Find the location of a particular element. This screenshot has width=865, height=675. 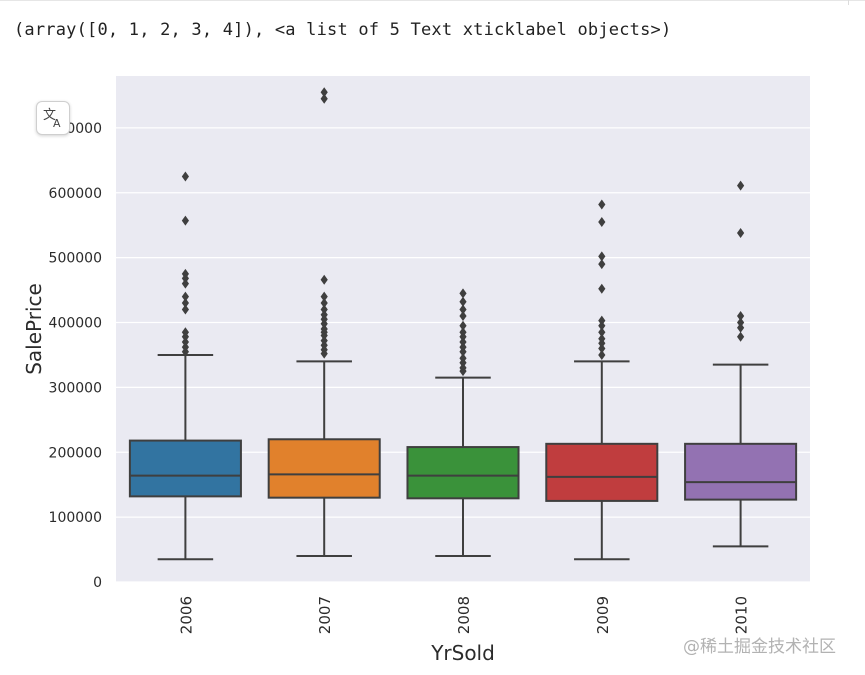

translate-icon: 文 A is located at coordinates (52, 119).